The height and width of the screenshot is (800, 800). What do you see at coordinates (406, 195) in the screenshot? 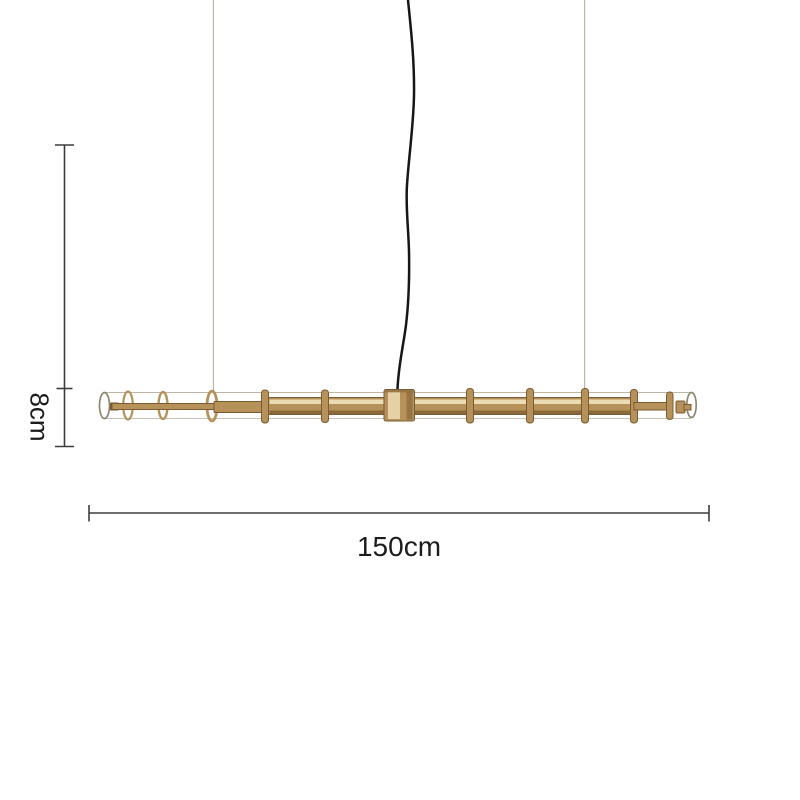
I see `power-cord` at bounding box center [406, 195].